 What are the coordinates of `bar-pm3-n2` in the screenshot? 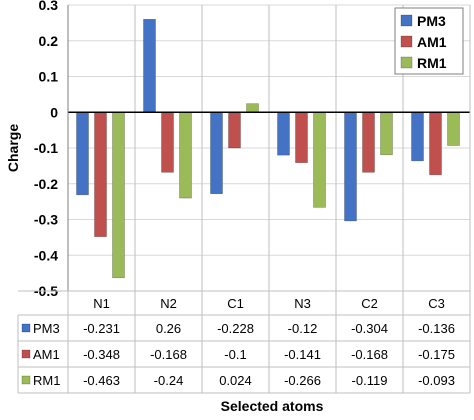 It's located at (149, 65).